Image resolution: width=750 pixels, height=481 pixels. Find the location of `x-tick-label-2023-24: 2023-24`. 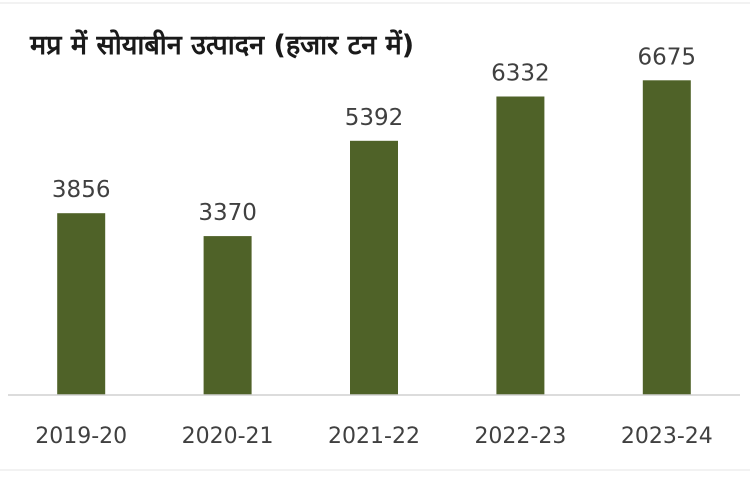

x-tick-label-2023-24: 2023-24 is located at coordinates (667, 436).